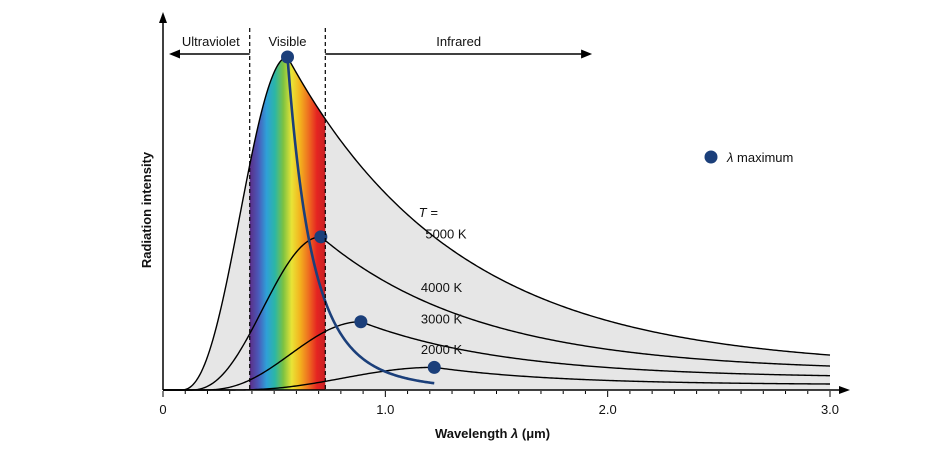 The image size is (950, 450). I want to click on x-axis-title: Wavelength λ (μm), so click(492, 433).